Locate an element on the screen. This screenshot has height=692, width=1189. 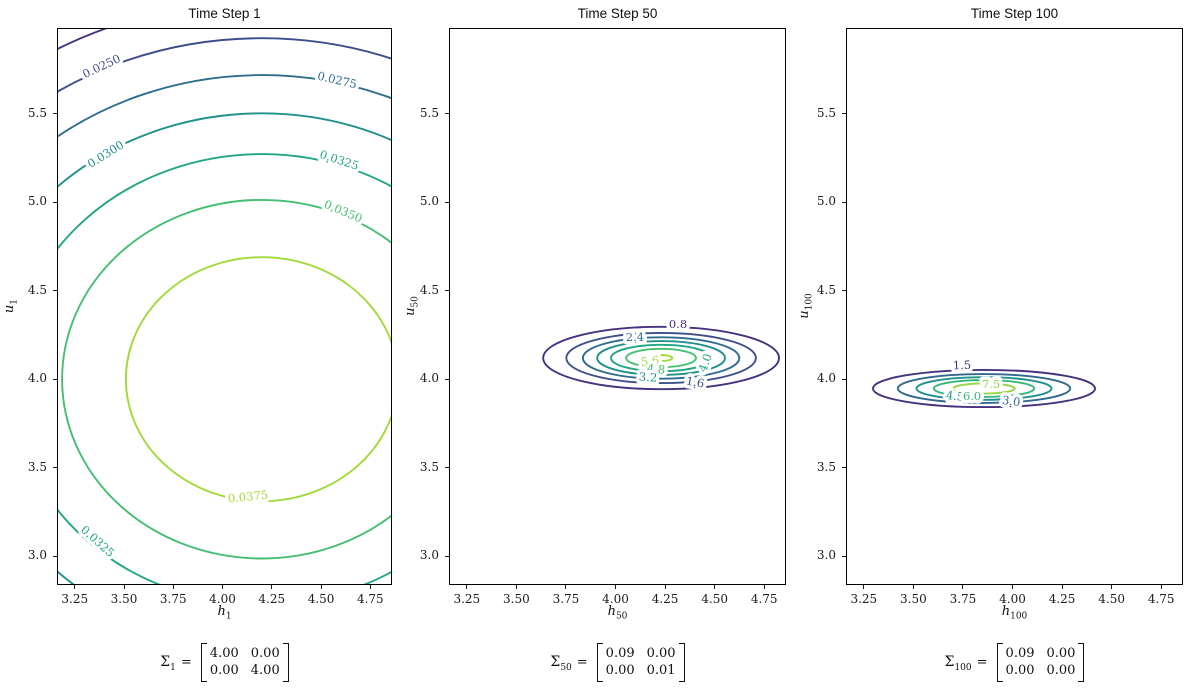
x-tick-label: 3.25 is located at coordinates (467, 599).